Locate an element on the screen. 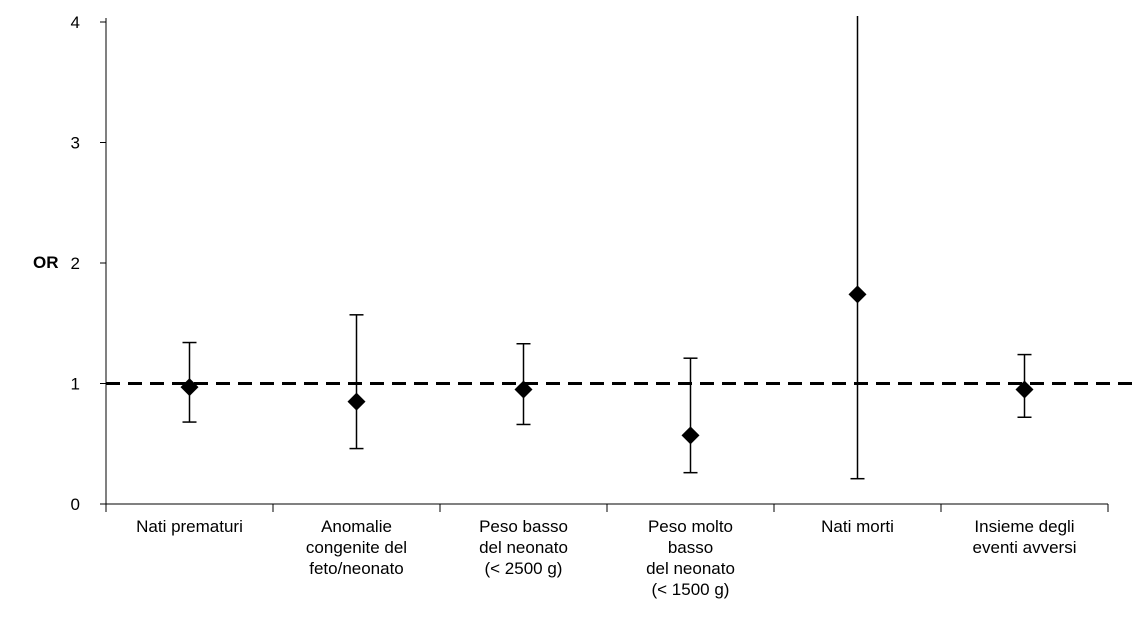 The image size is (1137, 619). category-label-line: Nati prematuri is located at coordinates (189, 526).